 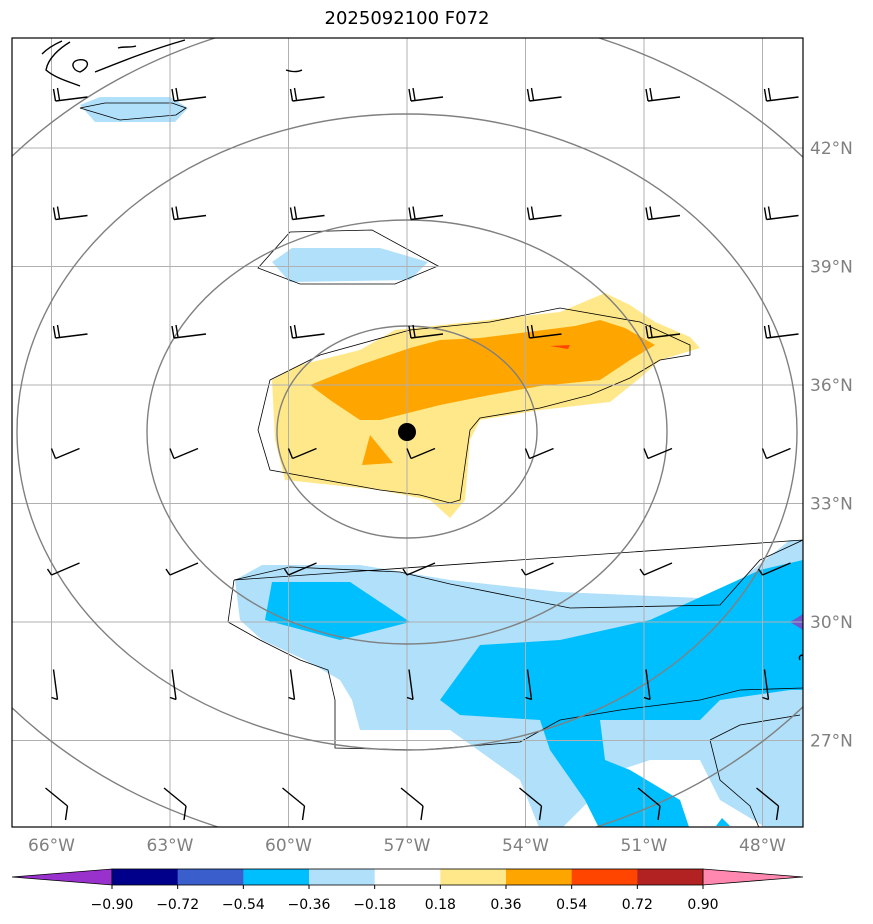 What do you see at coordinates (753, 877) in the screenshot?
I see `colorbar-extend-high` at bounding box center [753, 877].